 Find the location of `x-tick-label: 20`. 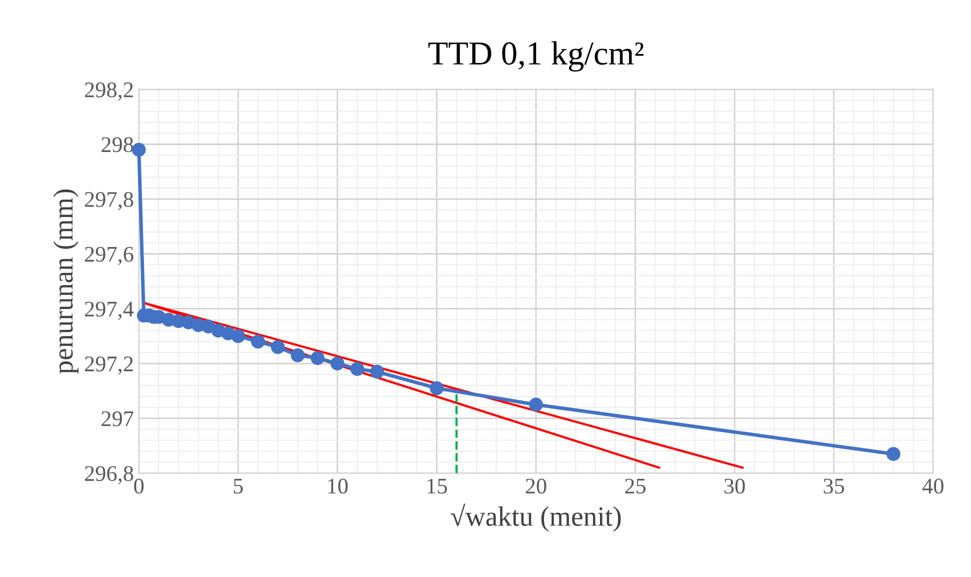

x-tick-label: 20 is located at coordinates (536, 486).